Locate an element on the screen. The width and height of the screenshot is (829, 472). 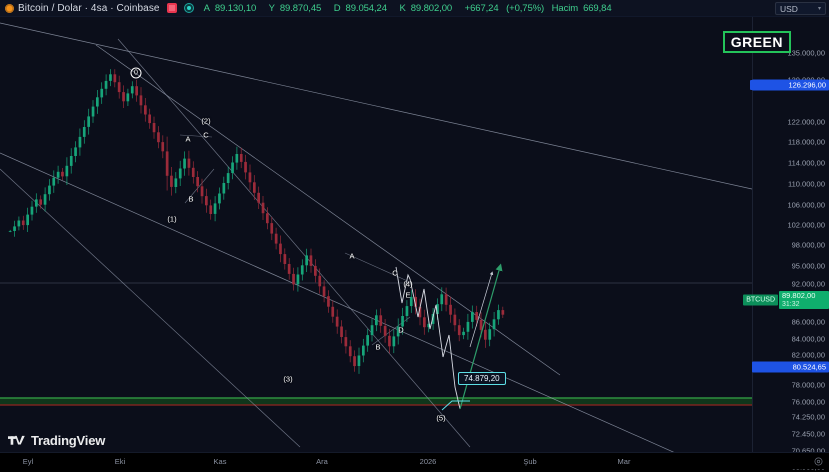
tradingview-logo-icon is located at coordinates (16, 440).